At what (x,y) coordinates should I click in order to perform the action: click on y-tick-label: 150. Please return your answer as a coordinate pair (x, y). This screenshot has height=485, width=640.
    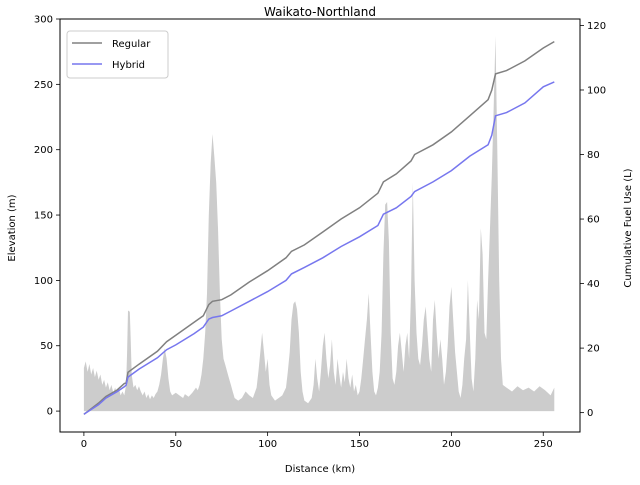
    Looking at the image, I should click on (43, 216).